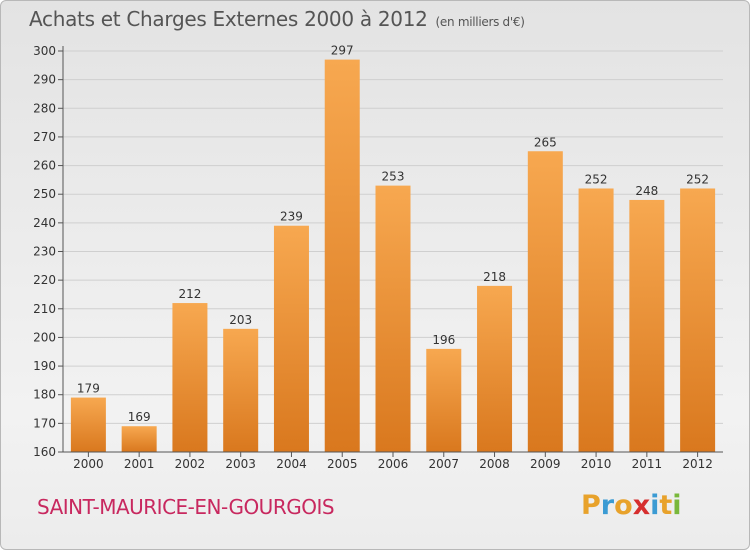  I want to click on x-tick-label: 2011, so click(647, 464).